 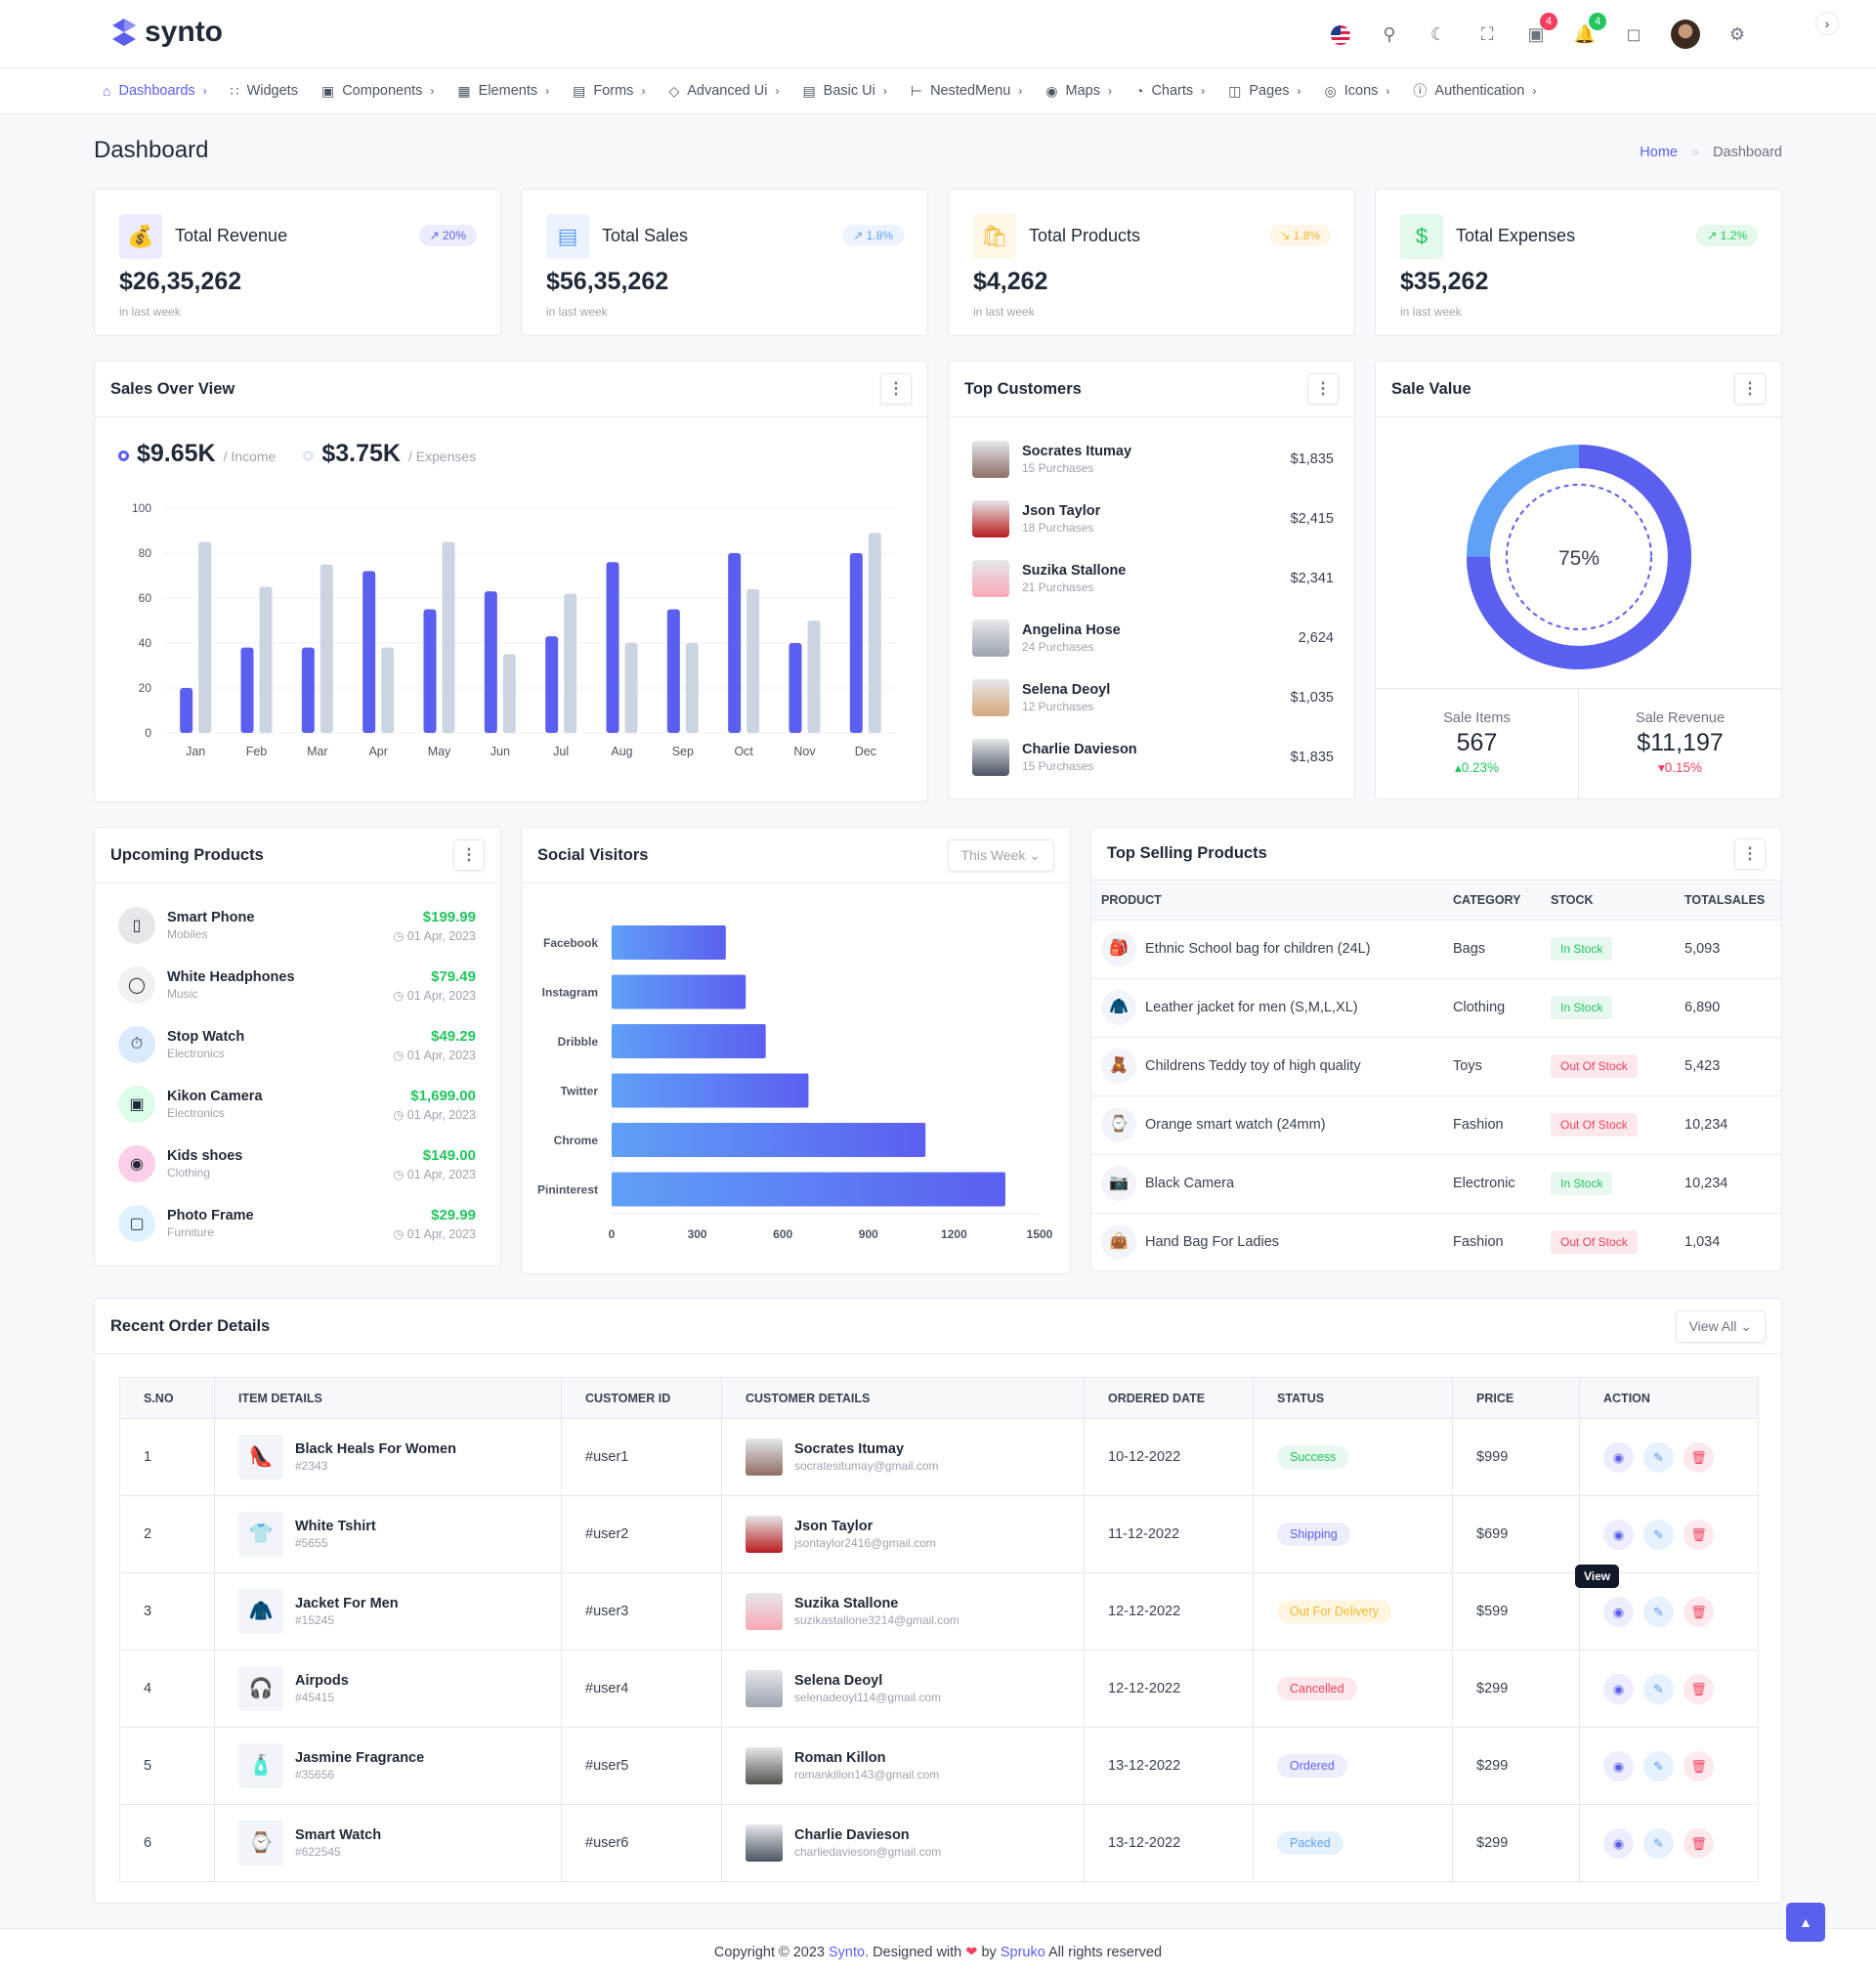 I want to click on upcoming-product-item: ◉ Kids shoes Clothing $149.00 ◷ 01 Apr, 2023, so click(x=297, y=1164).